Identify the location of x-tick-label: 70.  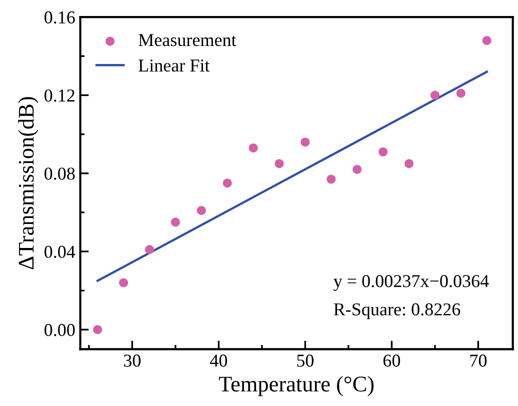
(478, 360).